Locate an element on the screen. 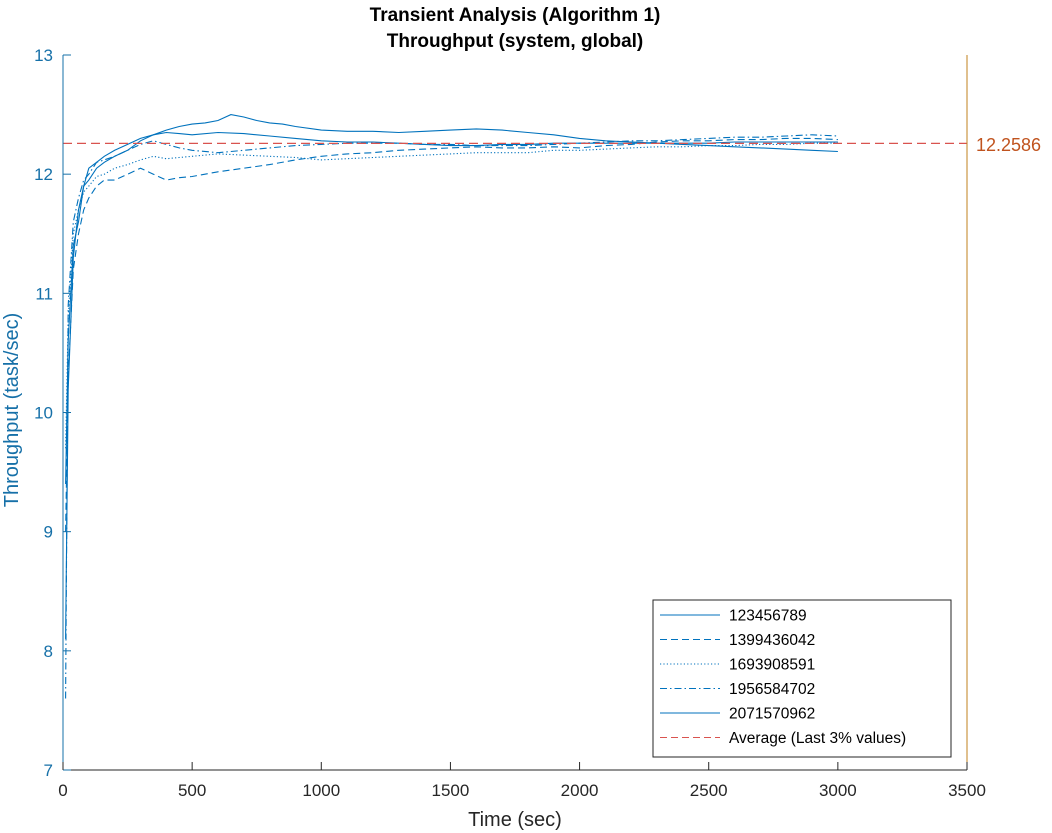 Image resolution: width=1052 pixels, height=833 pixels. y-tick-label: 13 is located at coordinates (43, 55).